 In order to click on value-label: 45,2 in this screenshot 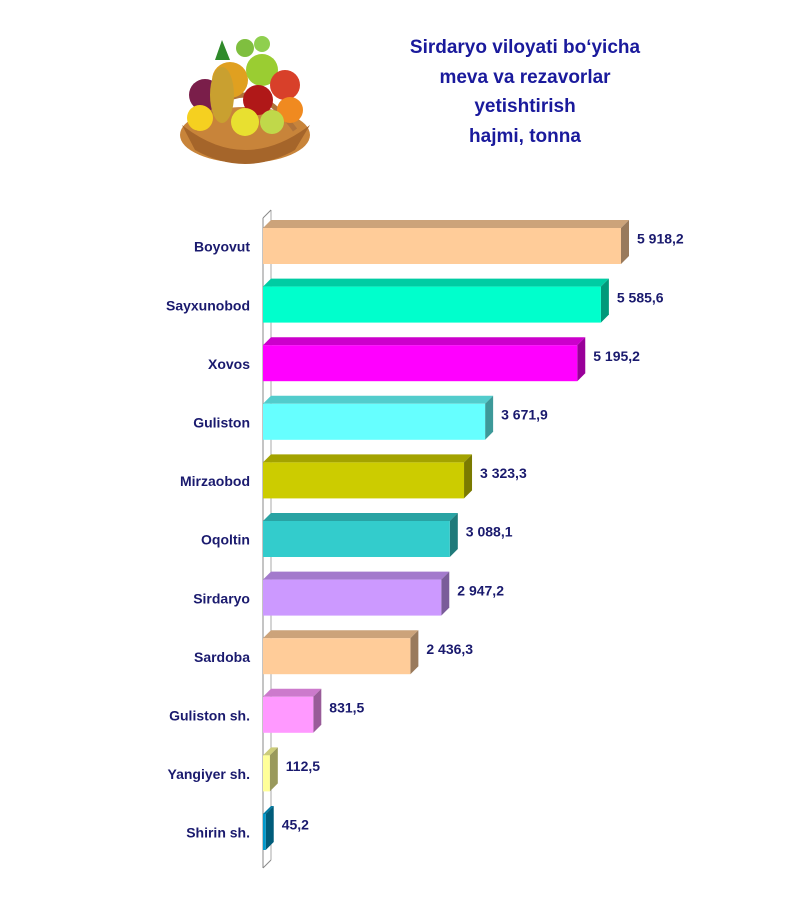, I will do `click(295, 825)`.